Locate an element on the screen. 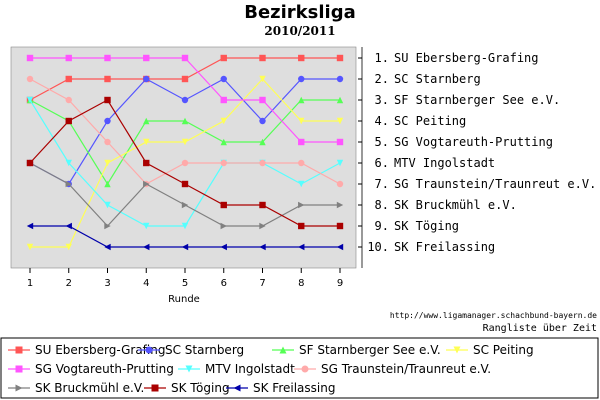 The height and width of the screenshot is (400, 600). x-tick-label: 7 is located at coordinates (262, 283).